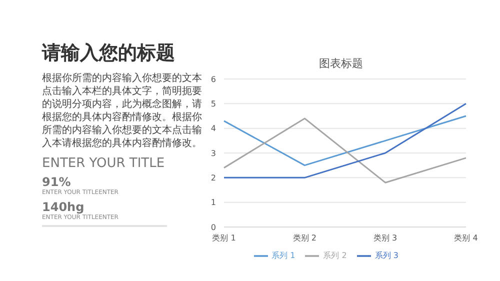 The width and height of the screenshot is (500, 281). Describe the element at coordinates (335, 255) in the screenshot. I see `legend-label: 系列 2` at that location.